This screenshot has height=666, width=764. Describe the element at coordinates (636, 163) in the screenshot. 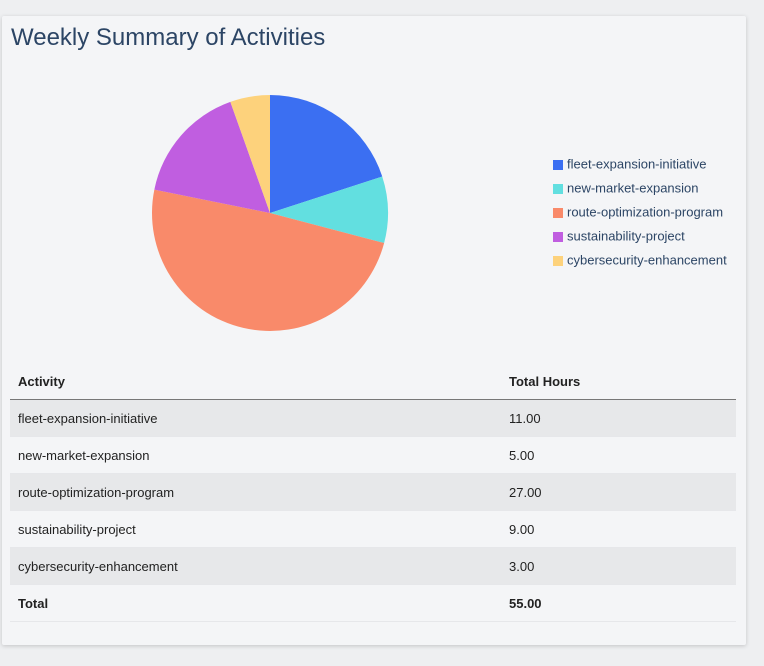

I see `legend-label: fleet-expansion-initiative` at that location.